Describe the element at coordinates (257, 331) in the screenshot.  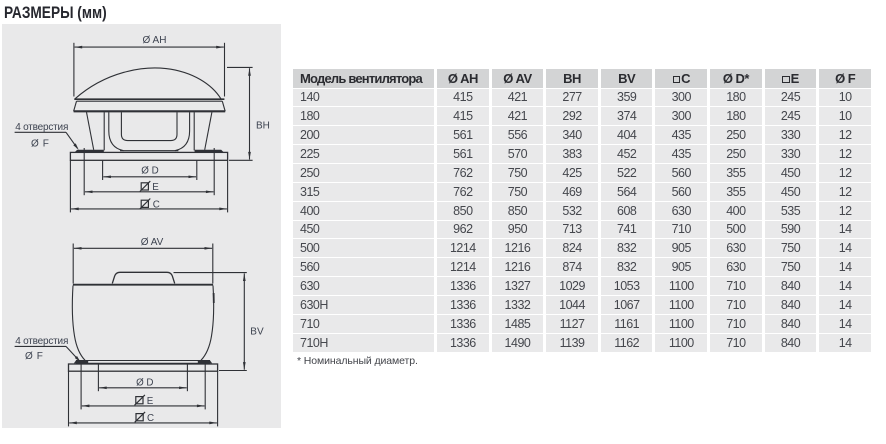
I see `svg-text: BV` at that location.